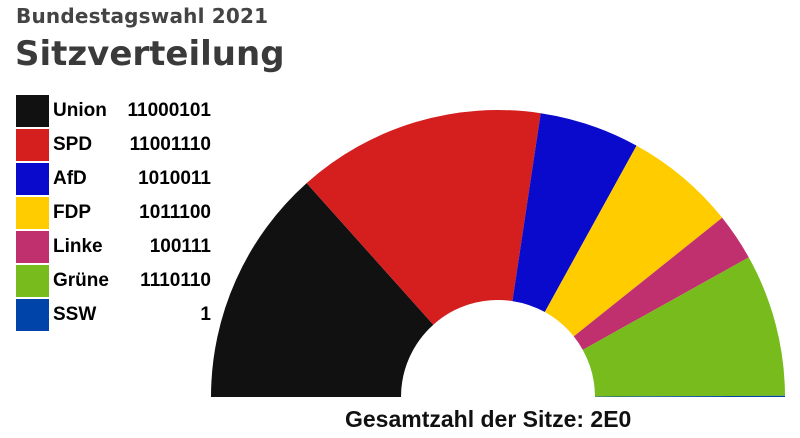 This screenshot has width=800, height=438. What do you see at coordinates (165, 281) in the screenshot?
I see `legend-seat-count: 1110110` at bounding box center [165, 281].